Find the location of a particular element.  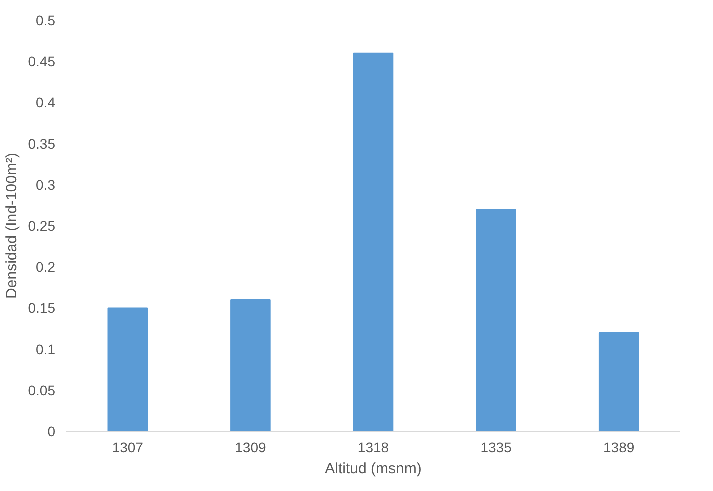

x-tick-label: 1389 is located at coordinates (619, 448).